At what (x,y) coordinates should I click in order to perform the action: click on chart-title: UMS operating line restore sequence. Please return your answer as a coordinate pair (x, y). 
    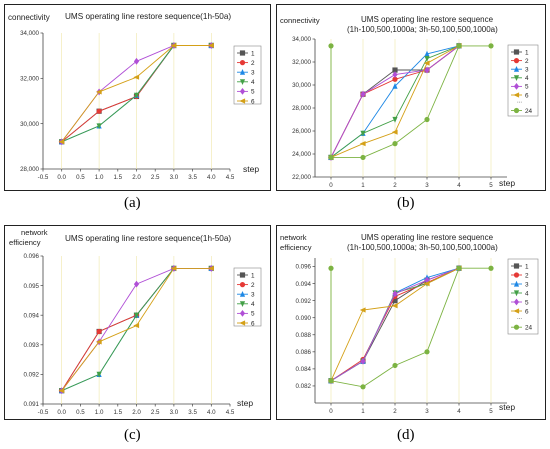
    Looking at the image, I should click on (427, 237).